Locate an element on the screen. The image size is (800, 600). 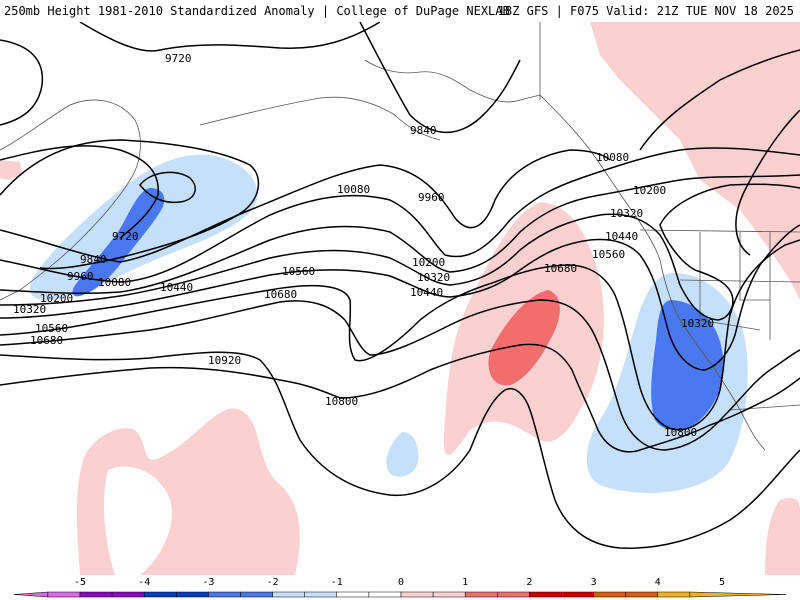
colorbar-tick-label: -1 is located at coordinates (337, 582).